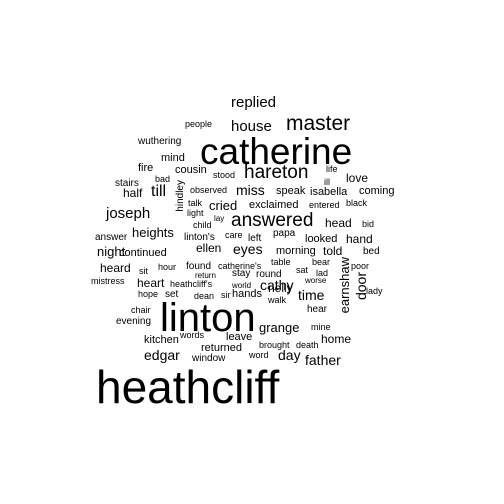 The width and height of the screenshot is (504, 504). What do you see at coordinates (296, 251) in the screenshot?
I see `word: morning` at bounding box center [296, 251].